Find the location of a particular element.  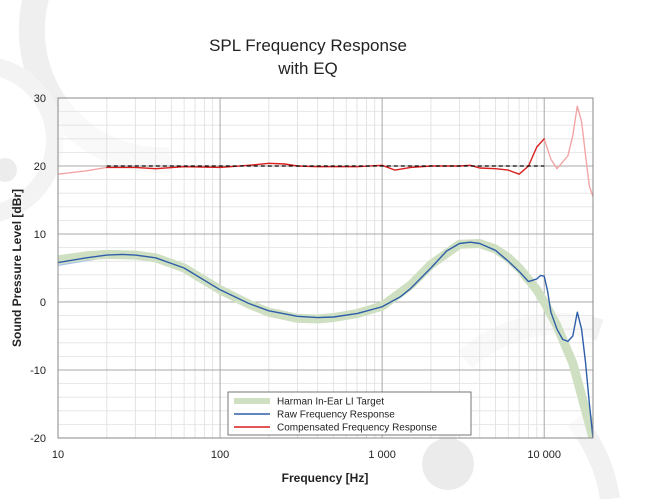

compensated-response-series-line is located at coordinates (325, 156).